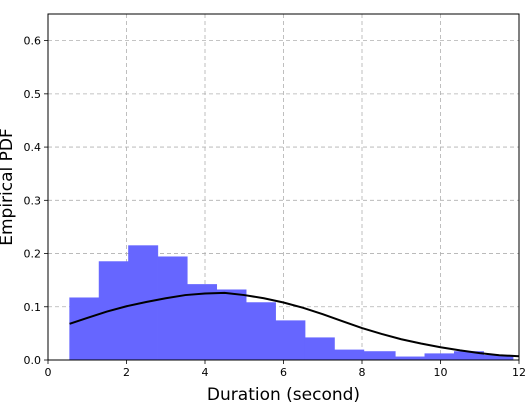 The height and width of the screenshot is (416, 527). What do you see at coordinates (283, 395) in the screenshot?
I see `x-axis-label: Duration (second)` at bounding box center [283, 395].